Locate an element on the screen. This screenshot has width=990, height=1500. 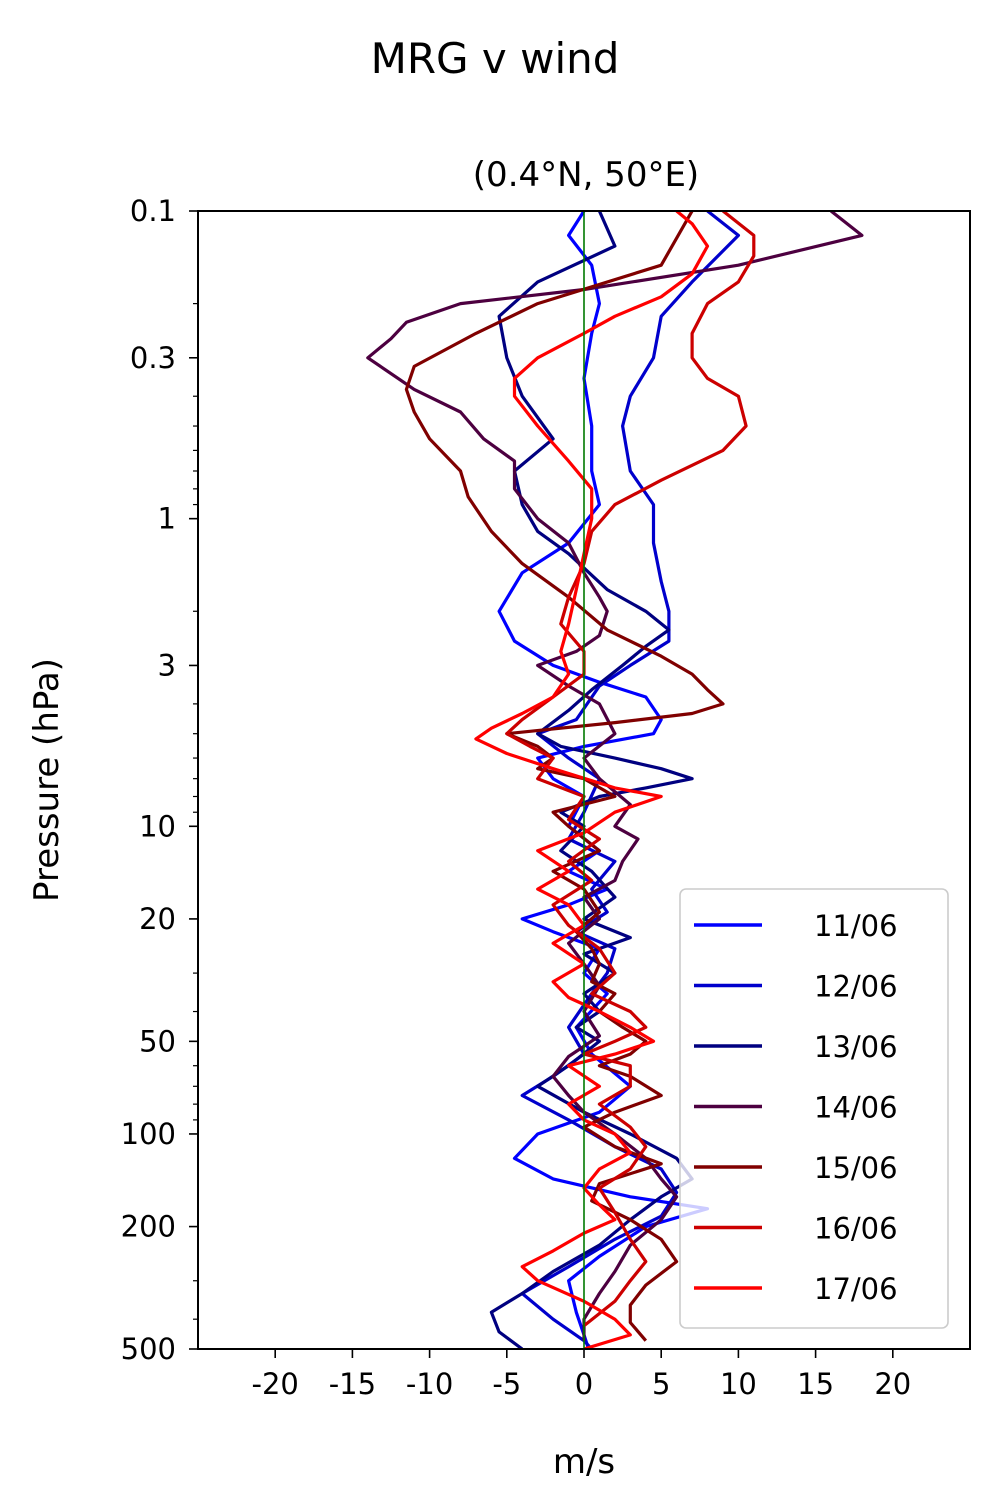
y-tick-label: 500 is located at coordinates (148, 1349).